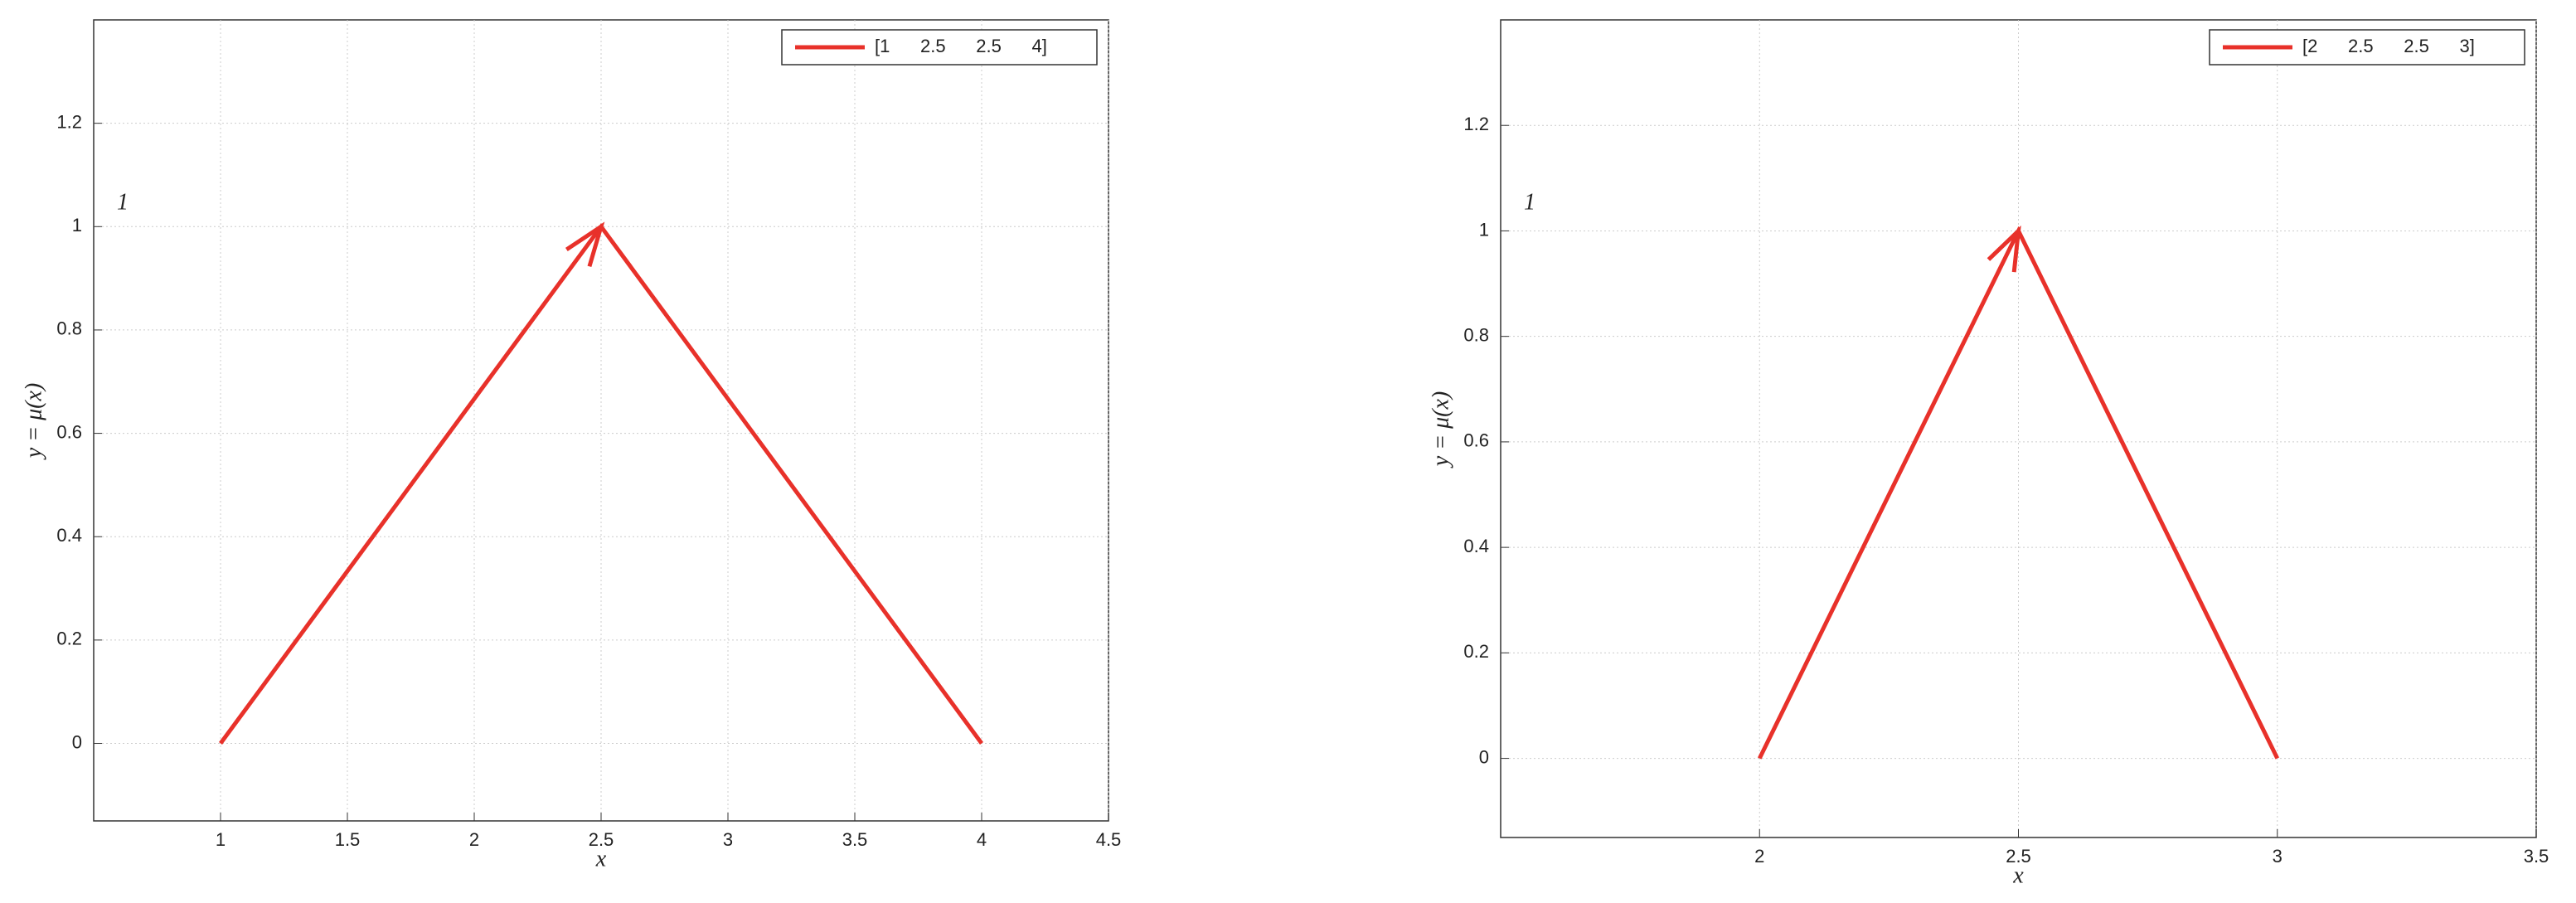  Describe the element at coordinates (348, 840) in the screenshot. I see `x-tick-label: 1.5` at that location.